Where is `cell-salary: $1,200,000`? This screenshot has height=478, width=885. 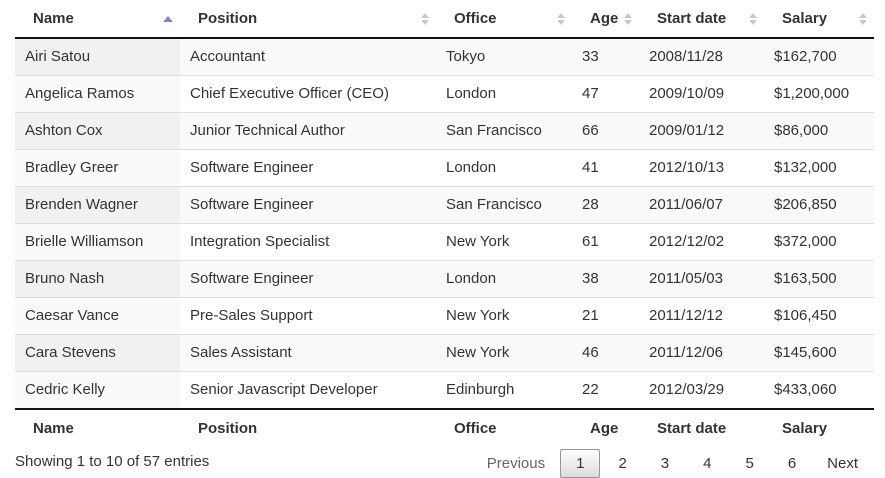
cell-salary: $1,200,000 is located at coordinates (819, 94).